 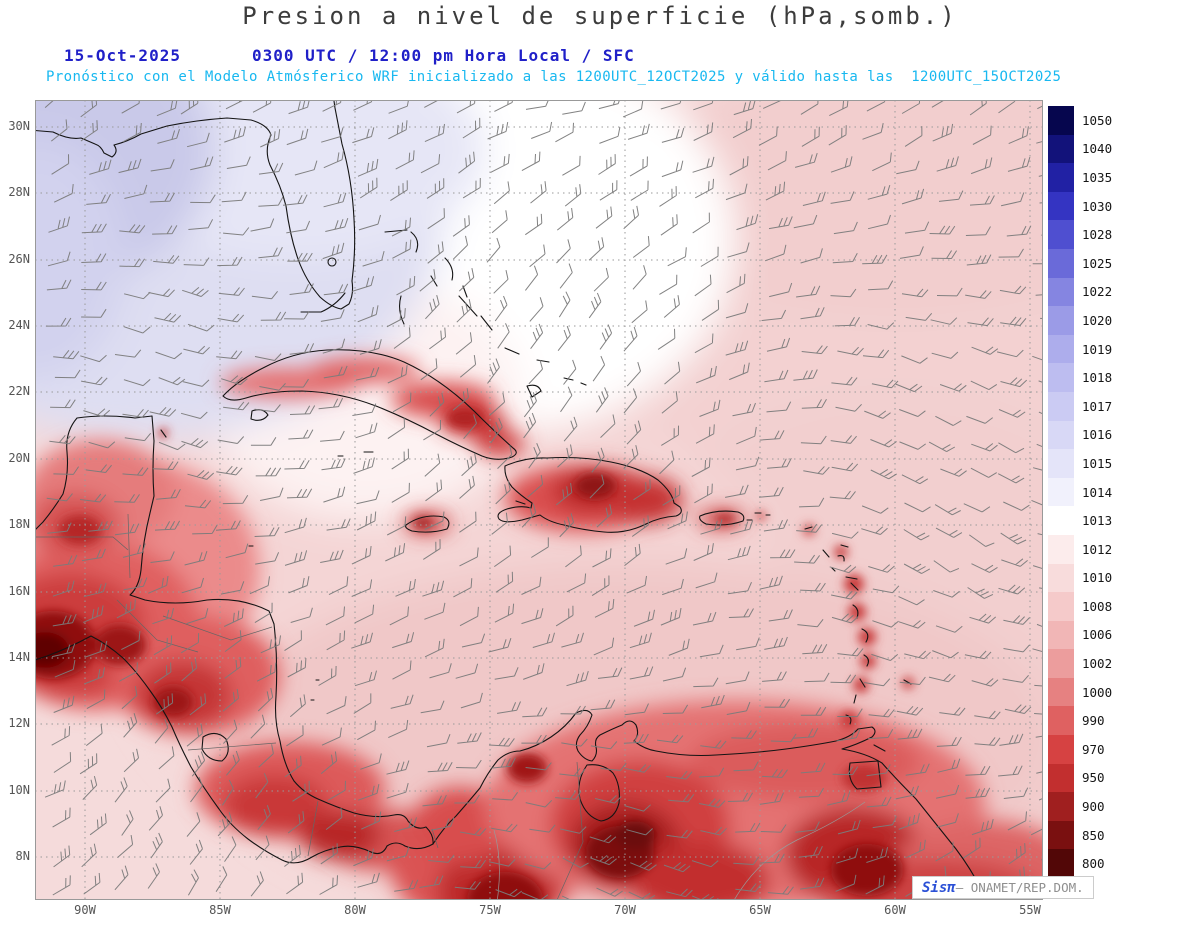 I want to click on lon-label: 80W, so click(x=355, y=910).